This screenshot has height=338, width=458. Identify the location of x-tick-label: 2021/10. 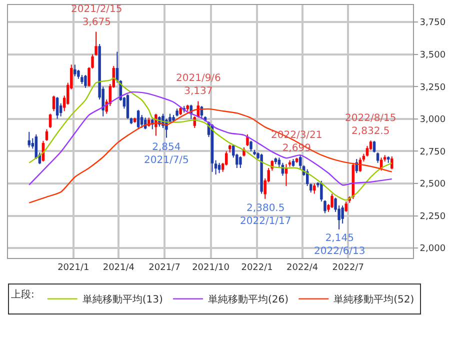
(211, 267).